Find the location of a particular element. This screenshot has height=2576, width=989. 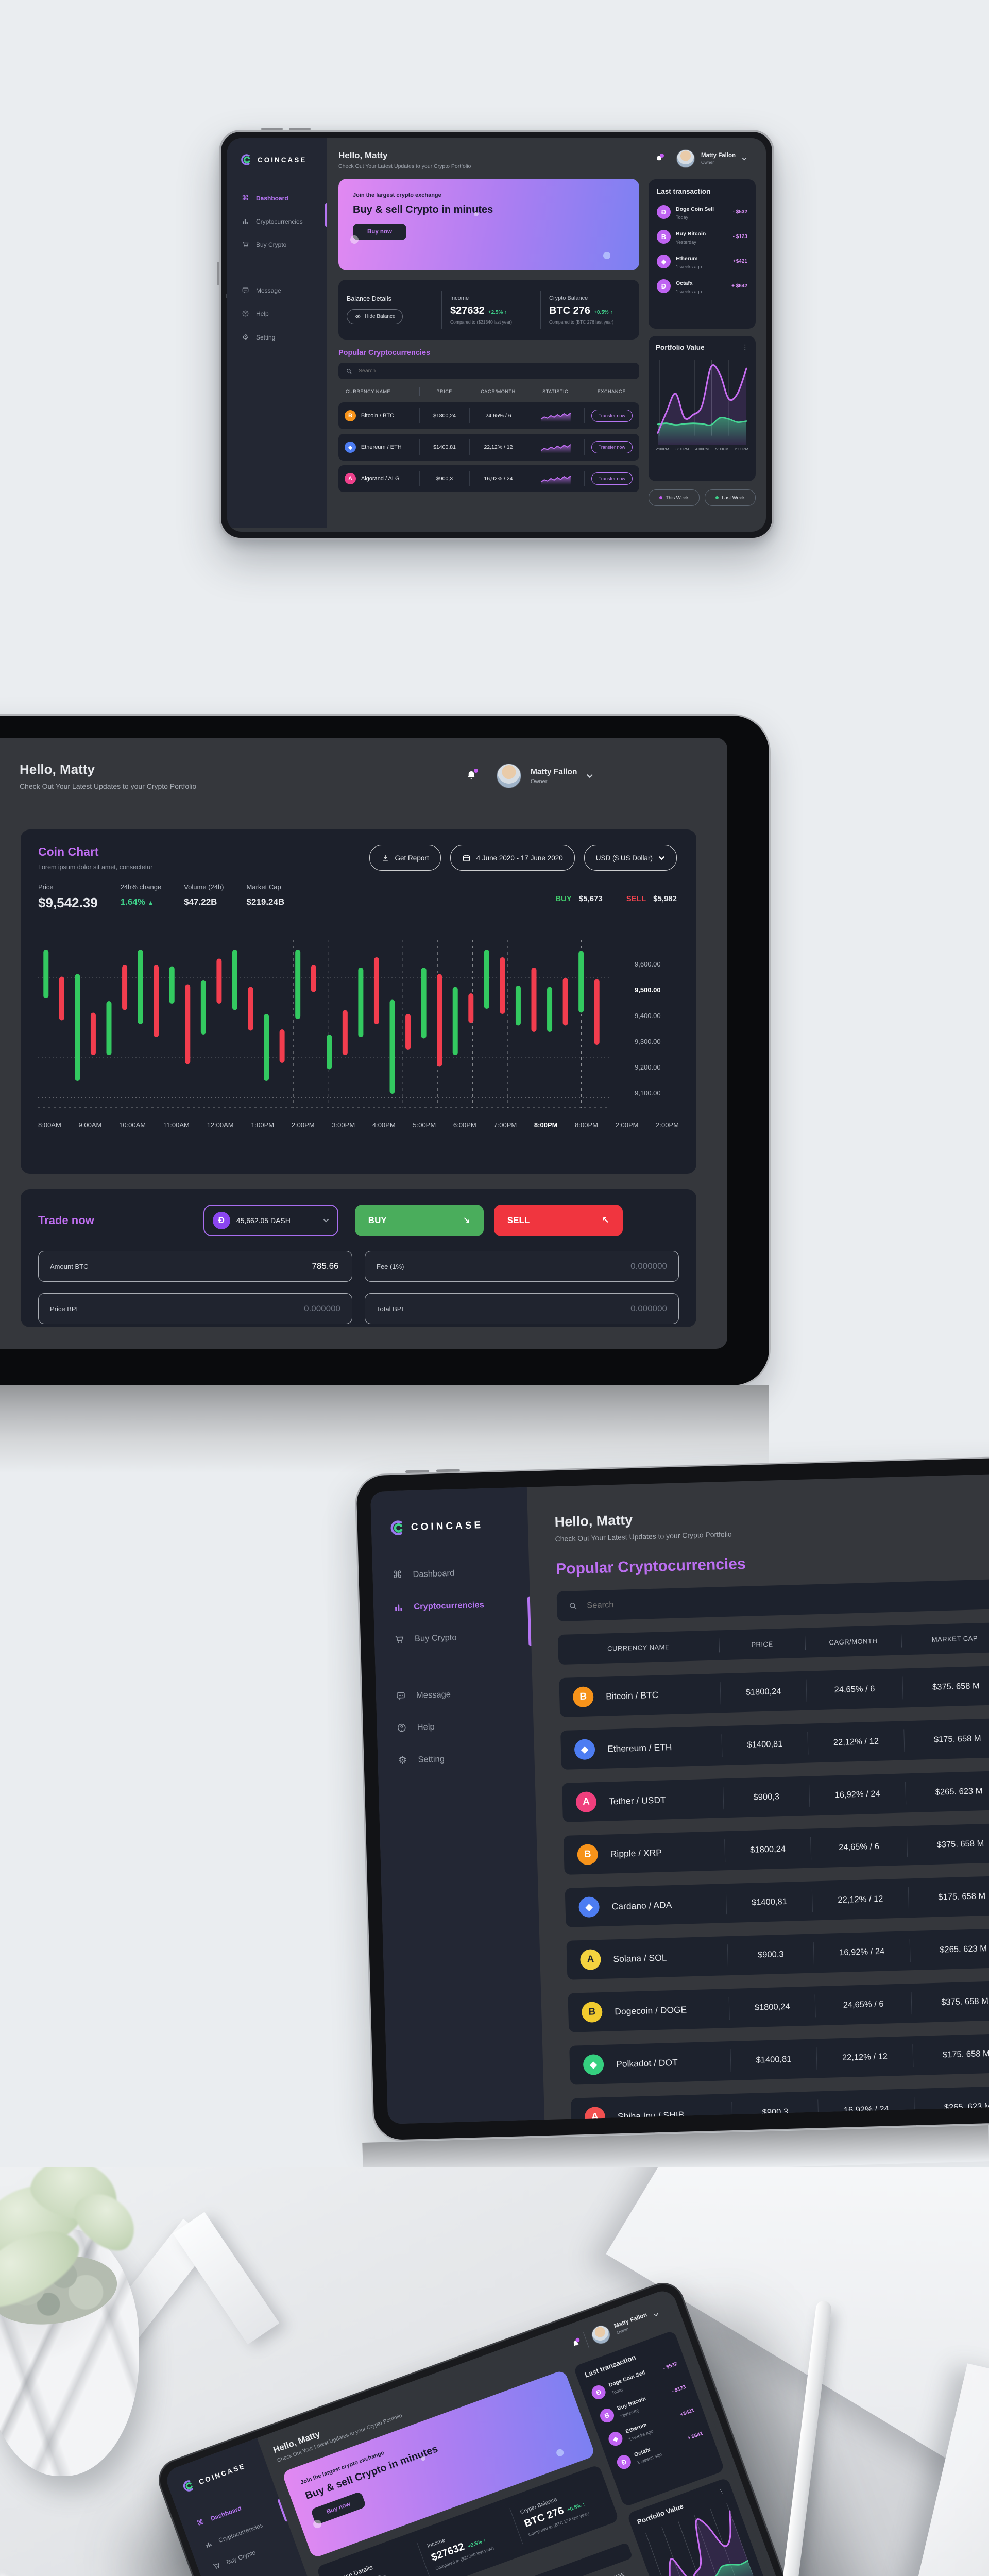

buy-now-button: Buy now is located at coordinates (379, 232).